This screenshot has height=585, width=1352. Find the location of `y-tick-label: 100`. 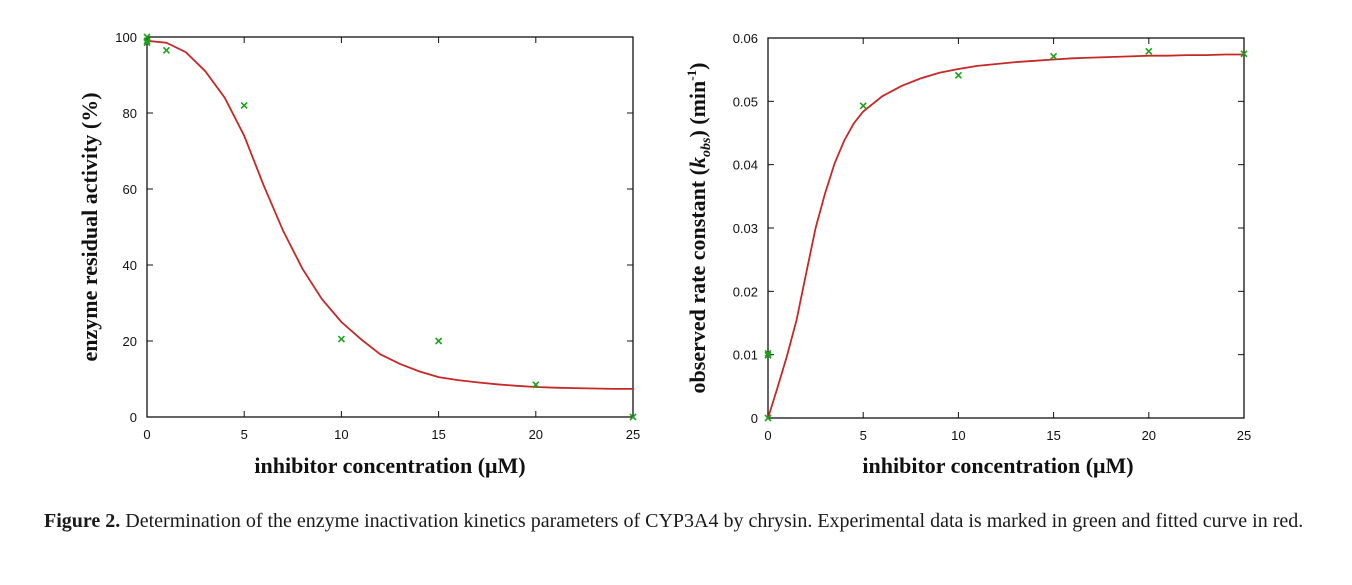

y-tick-label: 100 is located at coordinates (126, 37).